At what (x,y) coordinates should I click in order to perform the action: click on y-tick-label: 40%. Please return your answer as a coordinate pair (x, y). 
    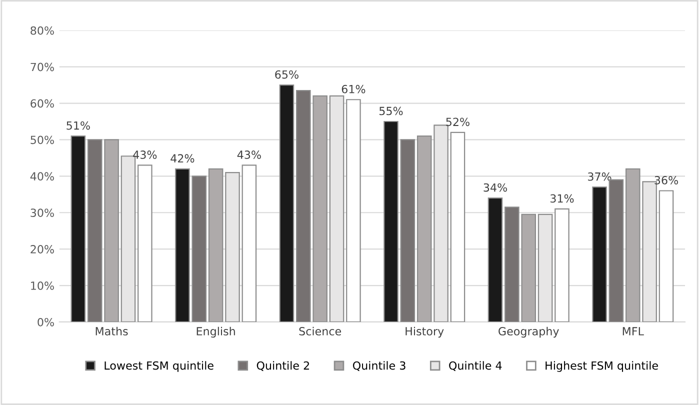
    Looking at the image, I should click on (42, 176).